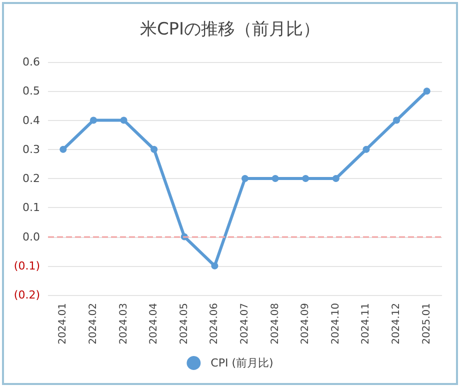 Image resolution: width=460 pixels, height=387 pixels. What do you see at coordinates (230, 30) in the screenshot?
I see `chart-title: 米CPIの推移（前月比）` at bounding box center [230, 30].